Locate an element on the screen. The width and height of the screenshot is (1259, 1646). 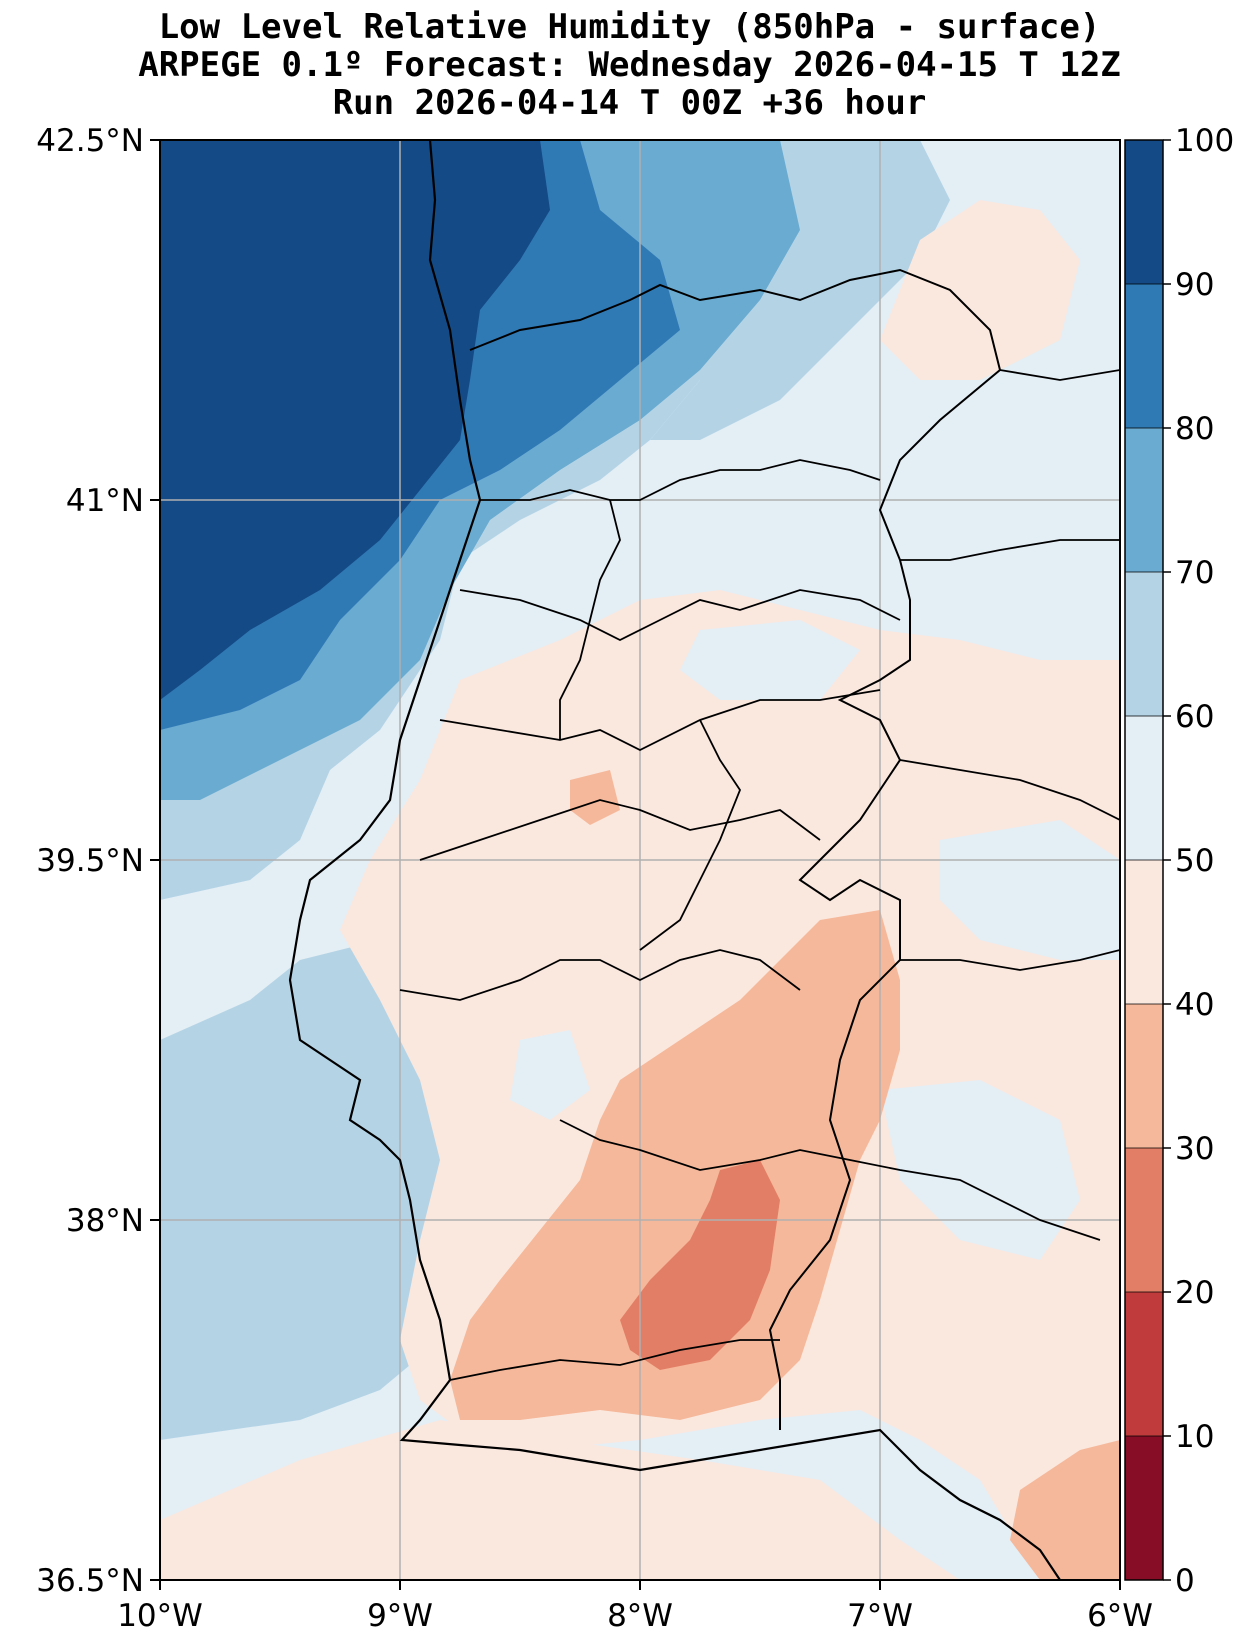
colorbar-tick-label: 60 is located at coordinates (1194, 717).